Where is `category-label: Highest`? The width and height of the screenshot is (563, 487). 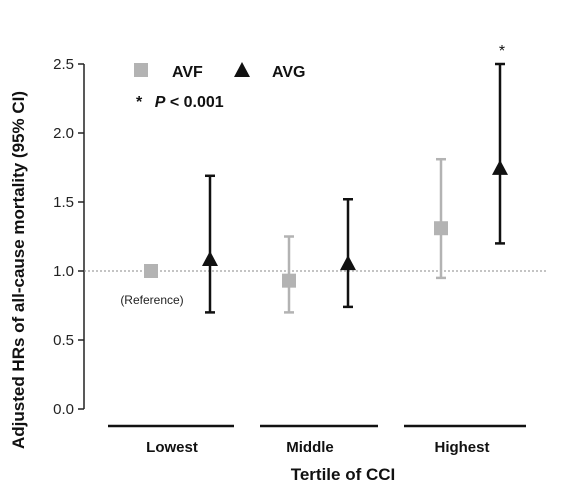 category-label: Highest is located at coordinates (461, 447).